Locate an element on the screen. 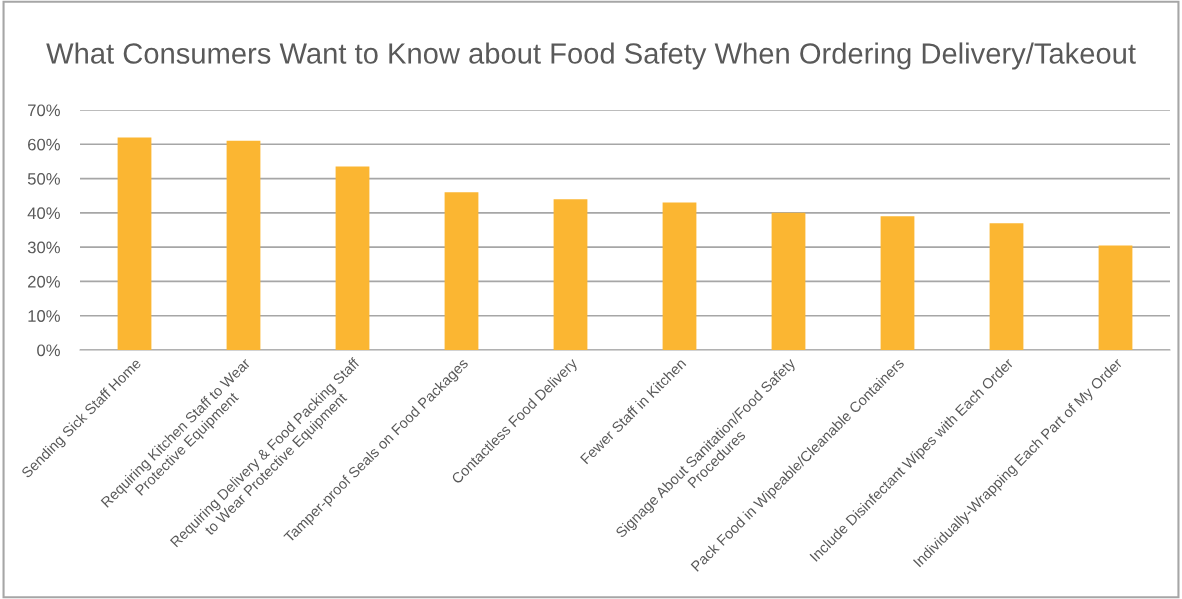 This screenshot has height=599, width=1182. y-tick-label: 10% is located at coordinates (44, 316).